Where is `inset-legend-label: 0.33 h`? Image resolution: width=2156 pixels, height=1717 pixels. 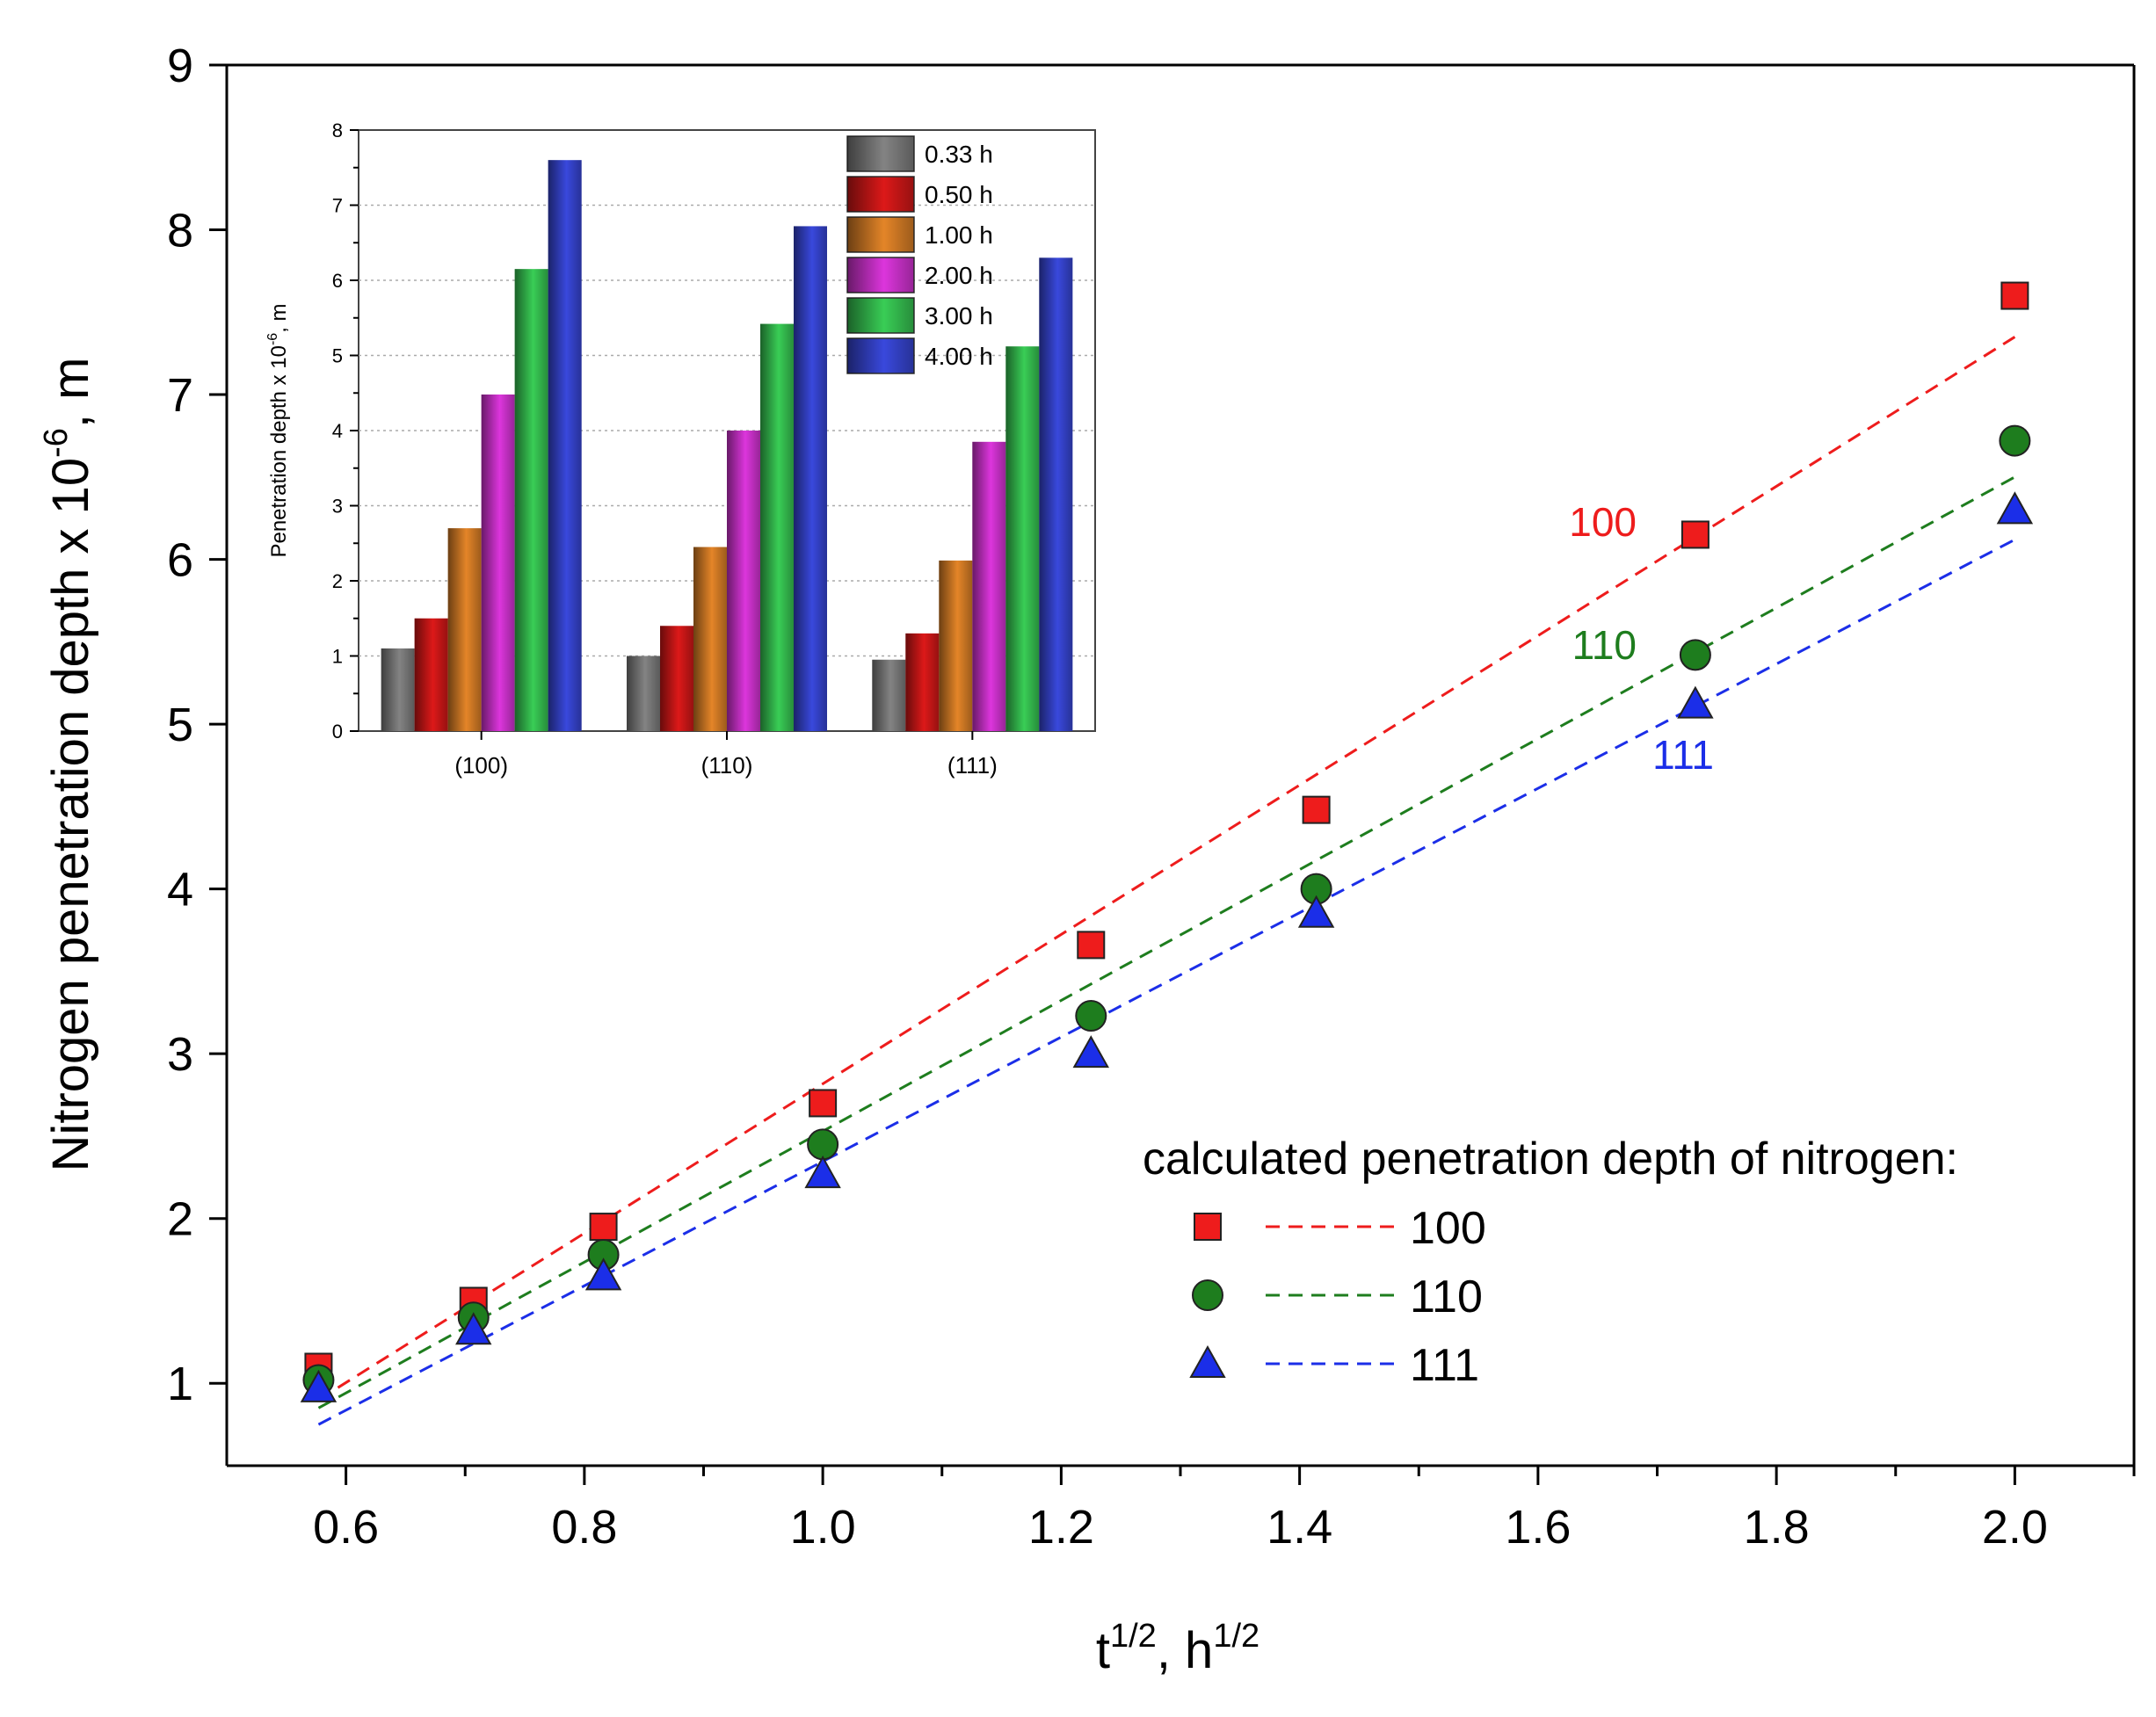 inset-legend-label: 0.33 h is located at coordinates (959, 155).